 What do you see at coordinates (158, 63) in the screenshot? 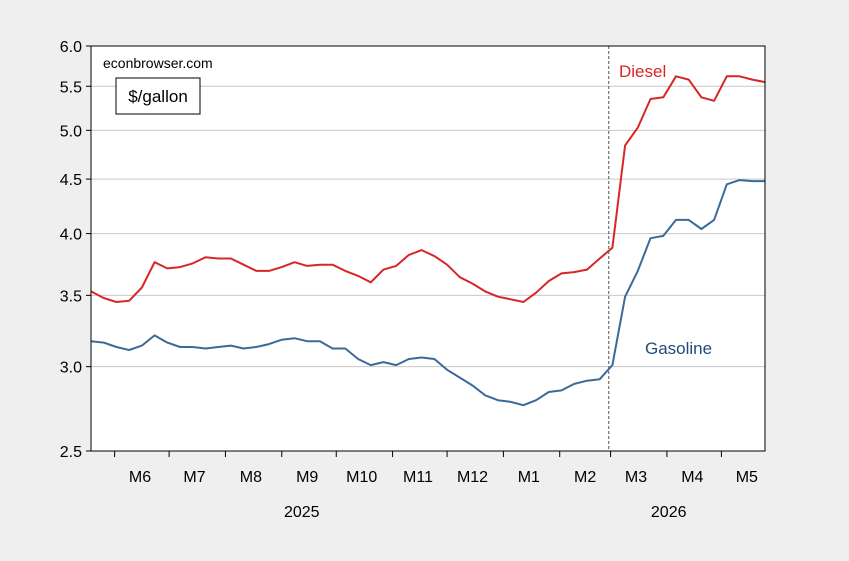
I see `source-note: econbrowser.com` at bounding box center [158, 63].